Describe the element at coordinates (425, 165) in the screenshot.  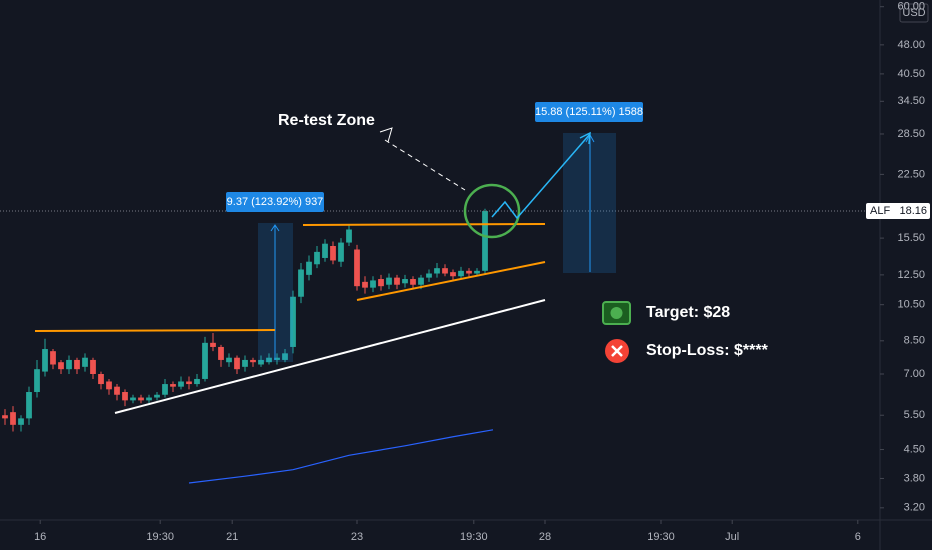
I see `dashed-arrow` at that location.